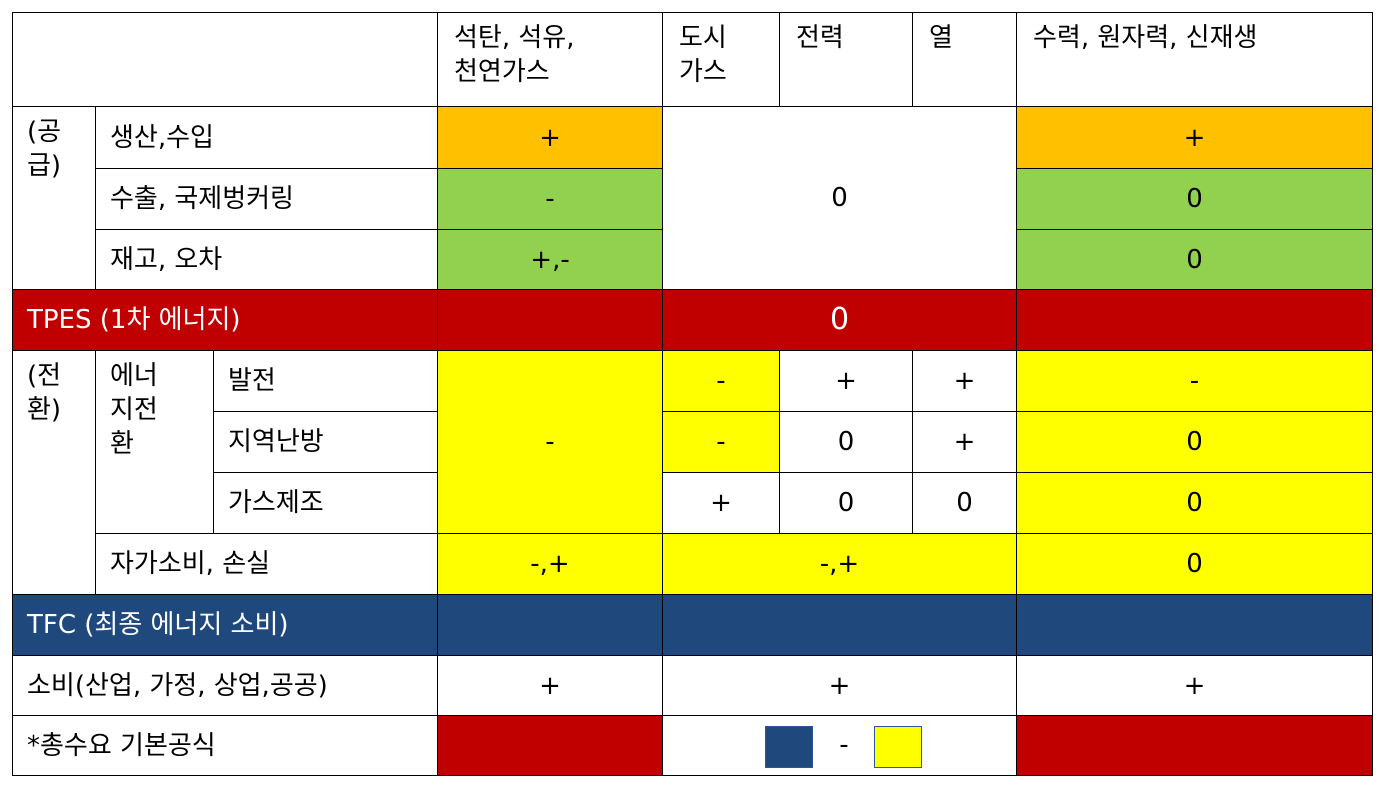 Image resolution: width=1385 pixels, height=788 pixels. Describe the element at coordinates (789, 747) in the screenshot. I see `tfc-navy-swatch` at that location.